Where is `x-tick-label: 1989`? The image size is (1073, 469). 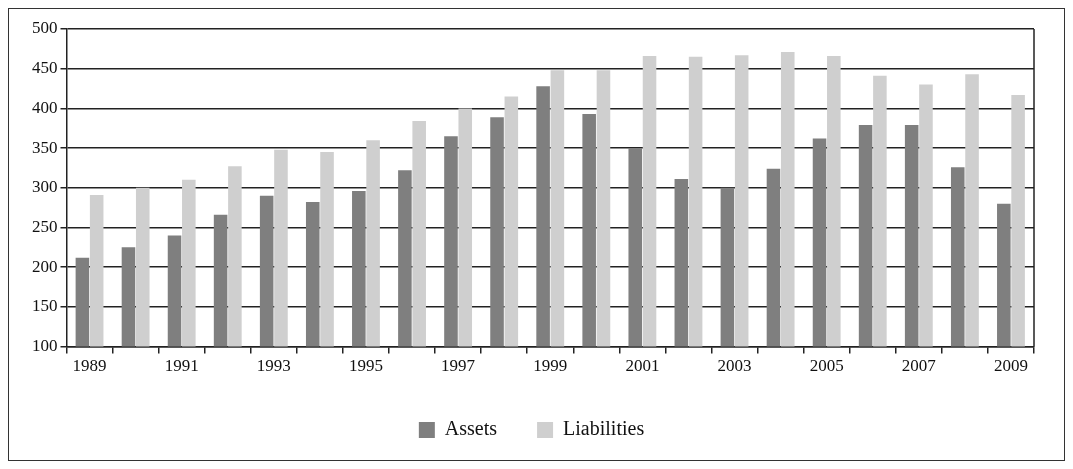 x-tick-label: 1989 is located at coordinates (89, 366).